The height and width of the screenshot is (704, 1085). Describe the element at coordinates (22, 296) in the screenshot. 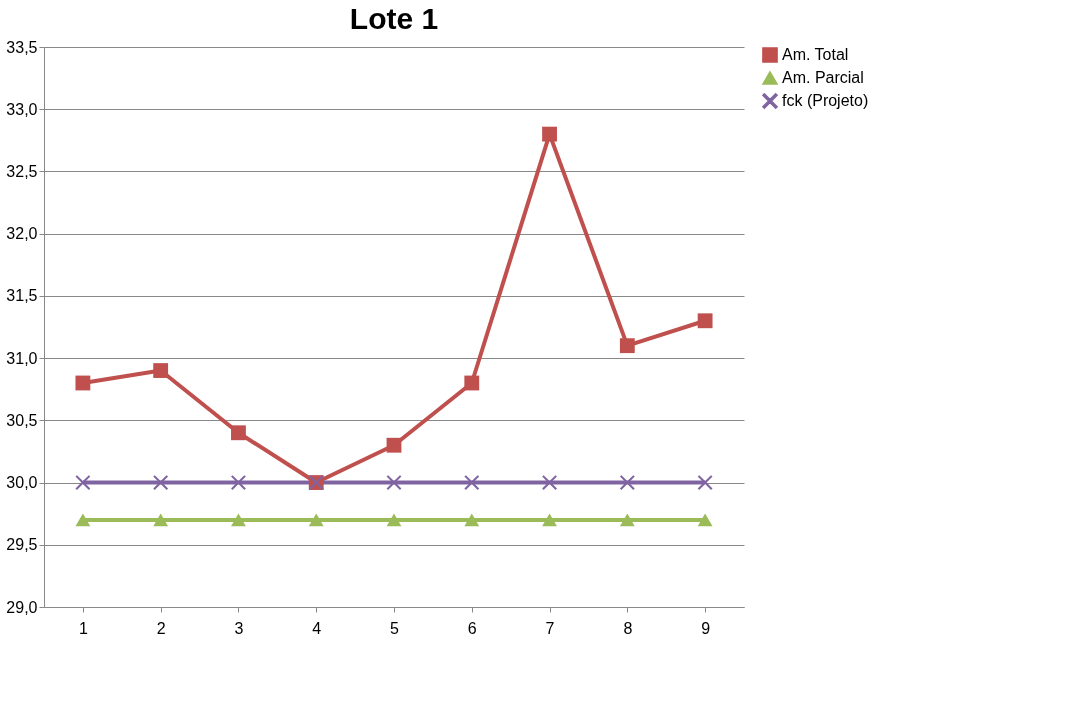

I see `y-tick-label: 31,5` at that location.